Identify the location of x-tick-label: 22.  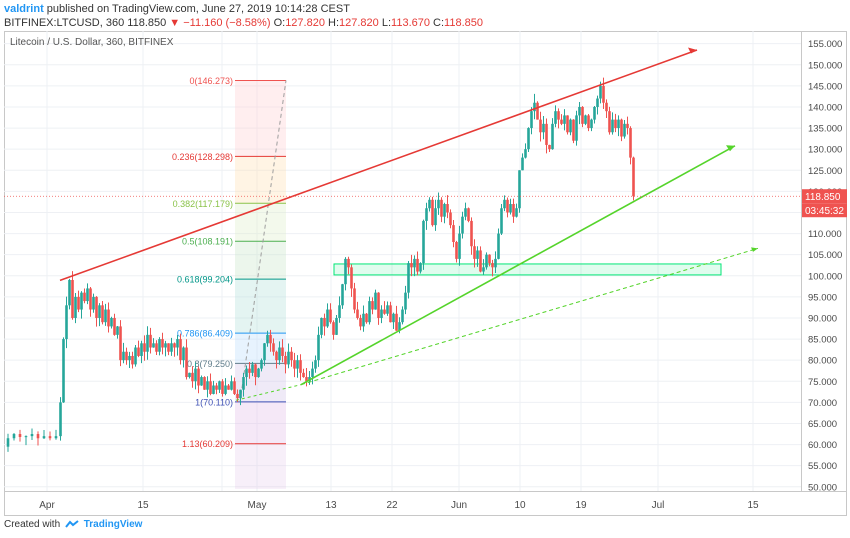
(392, 505).